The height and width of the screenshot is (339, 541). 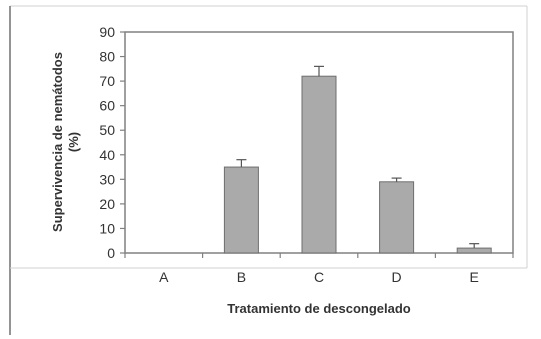 What do you see at coordinates (319, 164) in the screenshot?
I see `bar-C` at bounding box center [319, 164].